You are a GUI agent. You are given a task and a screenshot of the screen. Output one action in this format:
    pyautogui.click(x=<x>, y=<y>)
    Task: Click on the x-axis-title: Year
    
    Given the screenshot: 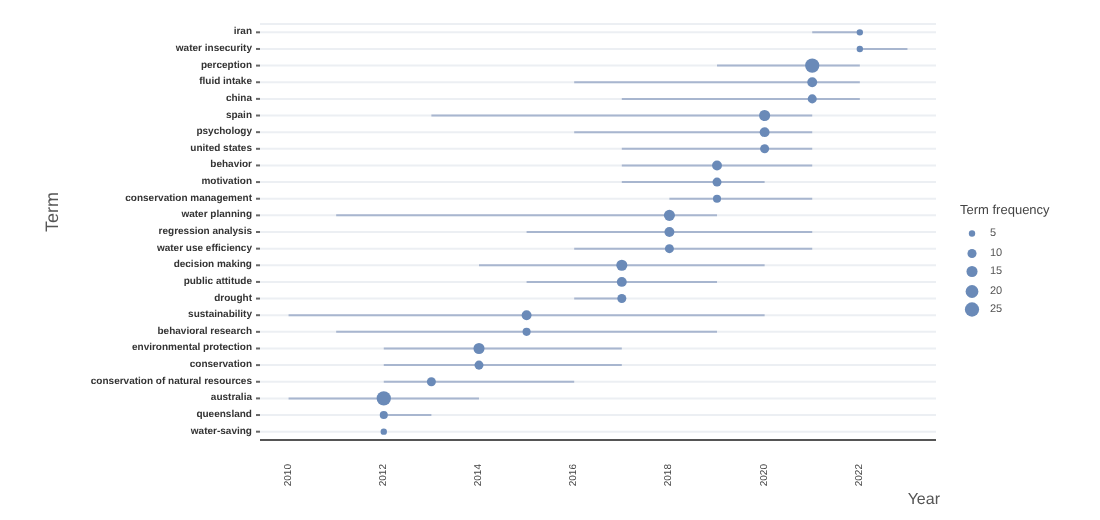 What is the action you would take?
    pyautogui.click(x=924, y=499)
    